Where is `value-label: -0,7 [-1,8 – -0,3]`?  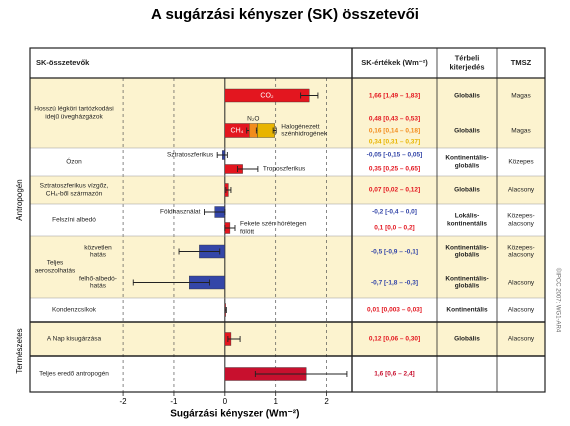 value-label: -0,7 [-1,8 – -0,3] is located at coordinates (394, 282).